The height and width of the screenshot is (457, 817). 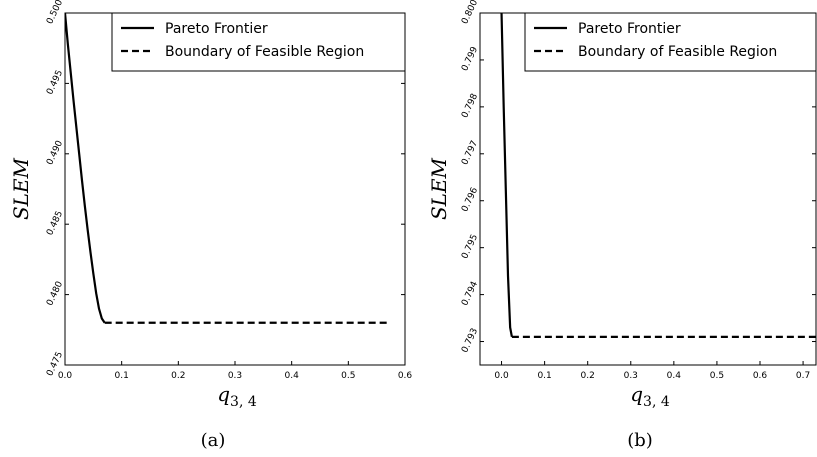 What do you see at coordinates (470, 153) in the screenshot?
I see `y-tick-label: 0.797` at bounding box center [470, 153].